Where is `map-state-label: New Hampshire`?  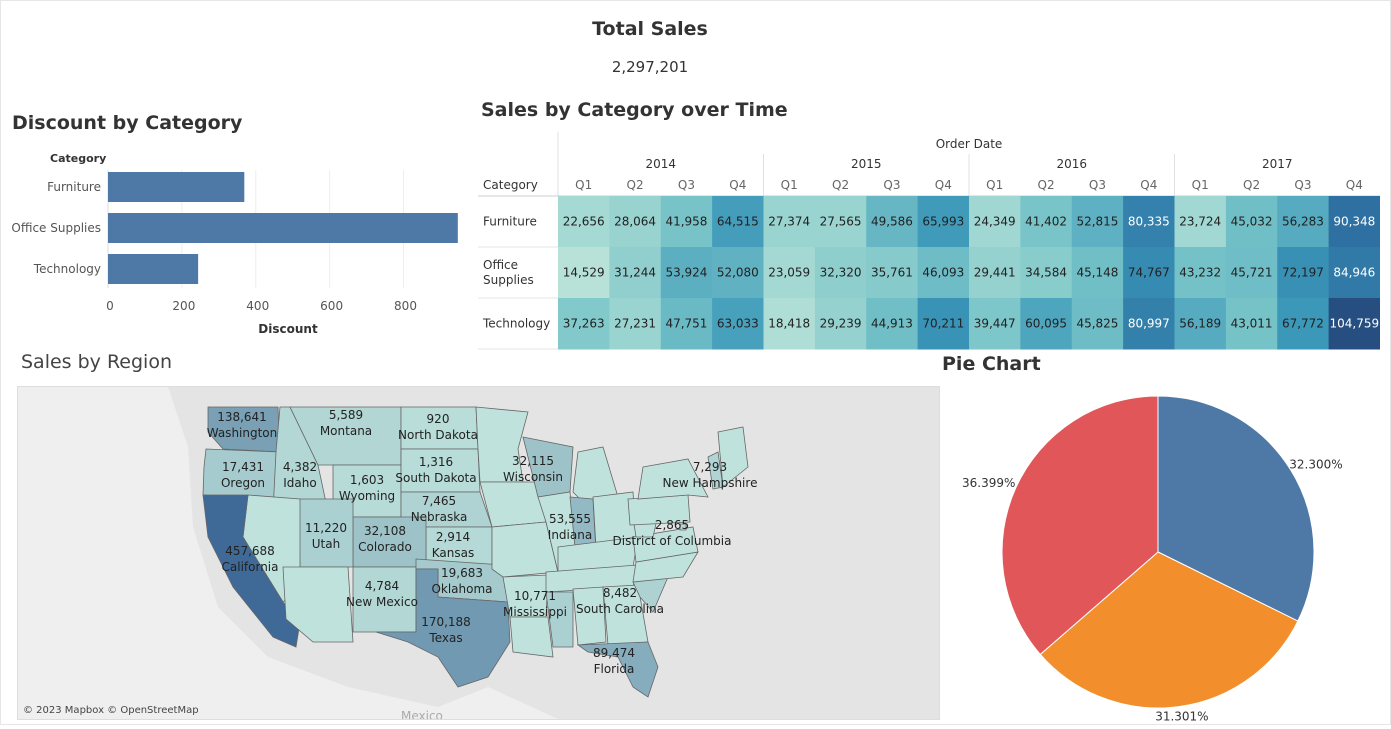
map-state-label: New Hampshire is located at coordinates (710, 483).